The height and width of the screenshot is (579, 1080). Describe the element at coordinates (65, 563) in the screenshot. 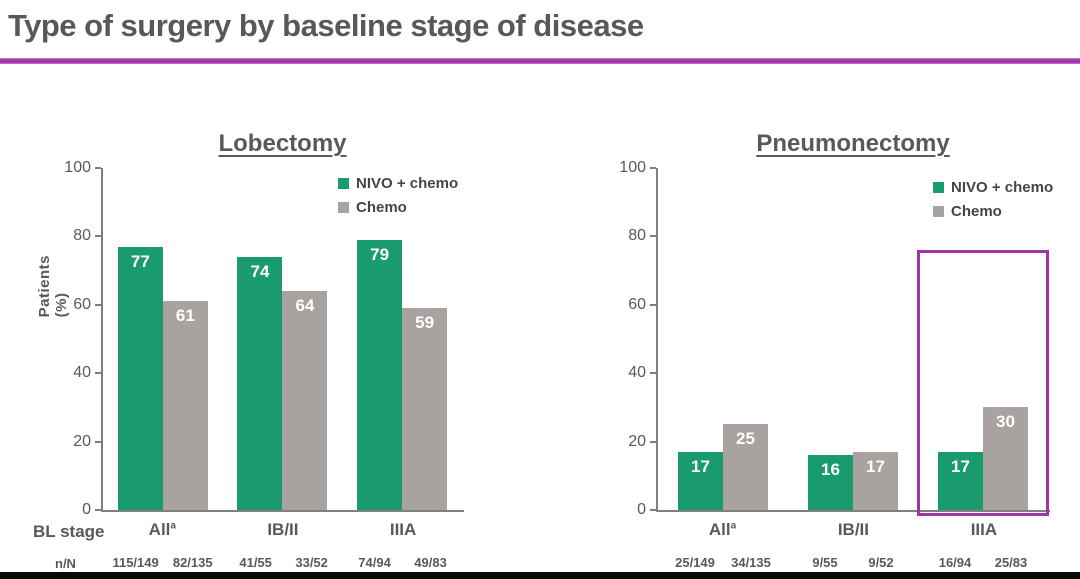

I see `nn-row-label: n/N` at that location.